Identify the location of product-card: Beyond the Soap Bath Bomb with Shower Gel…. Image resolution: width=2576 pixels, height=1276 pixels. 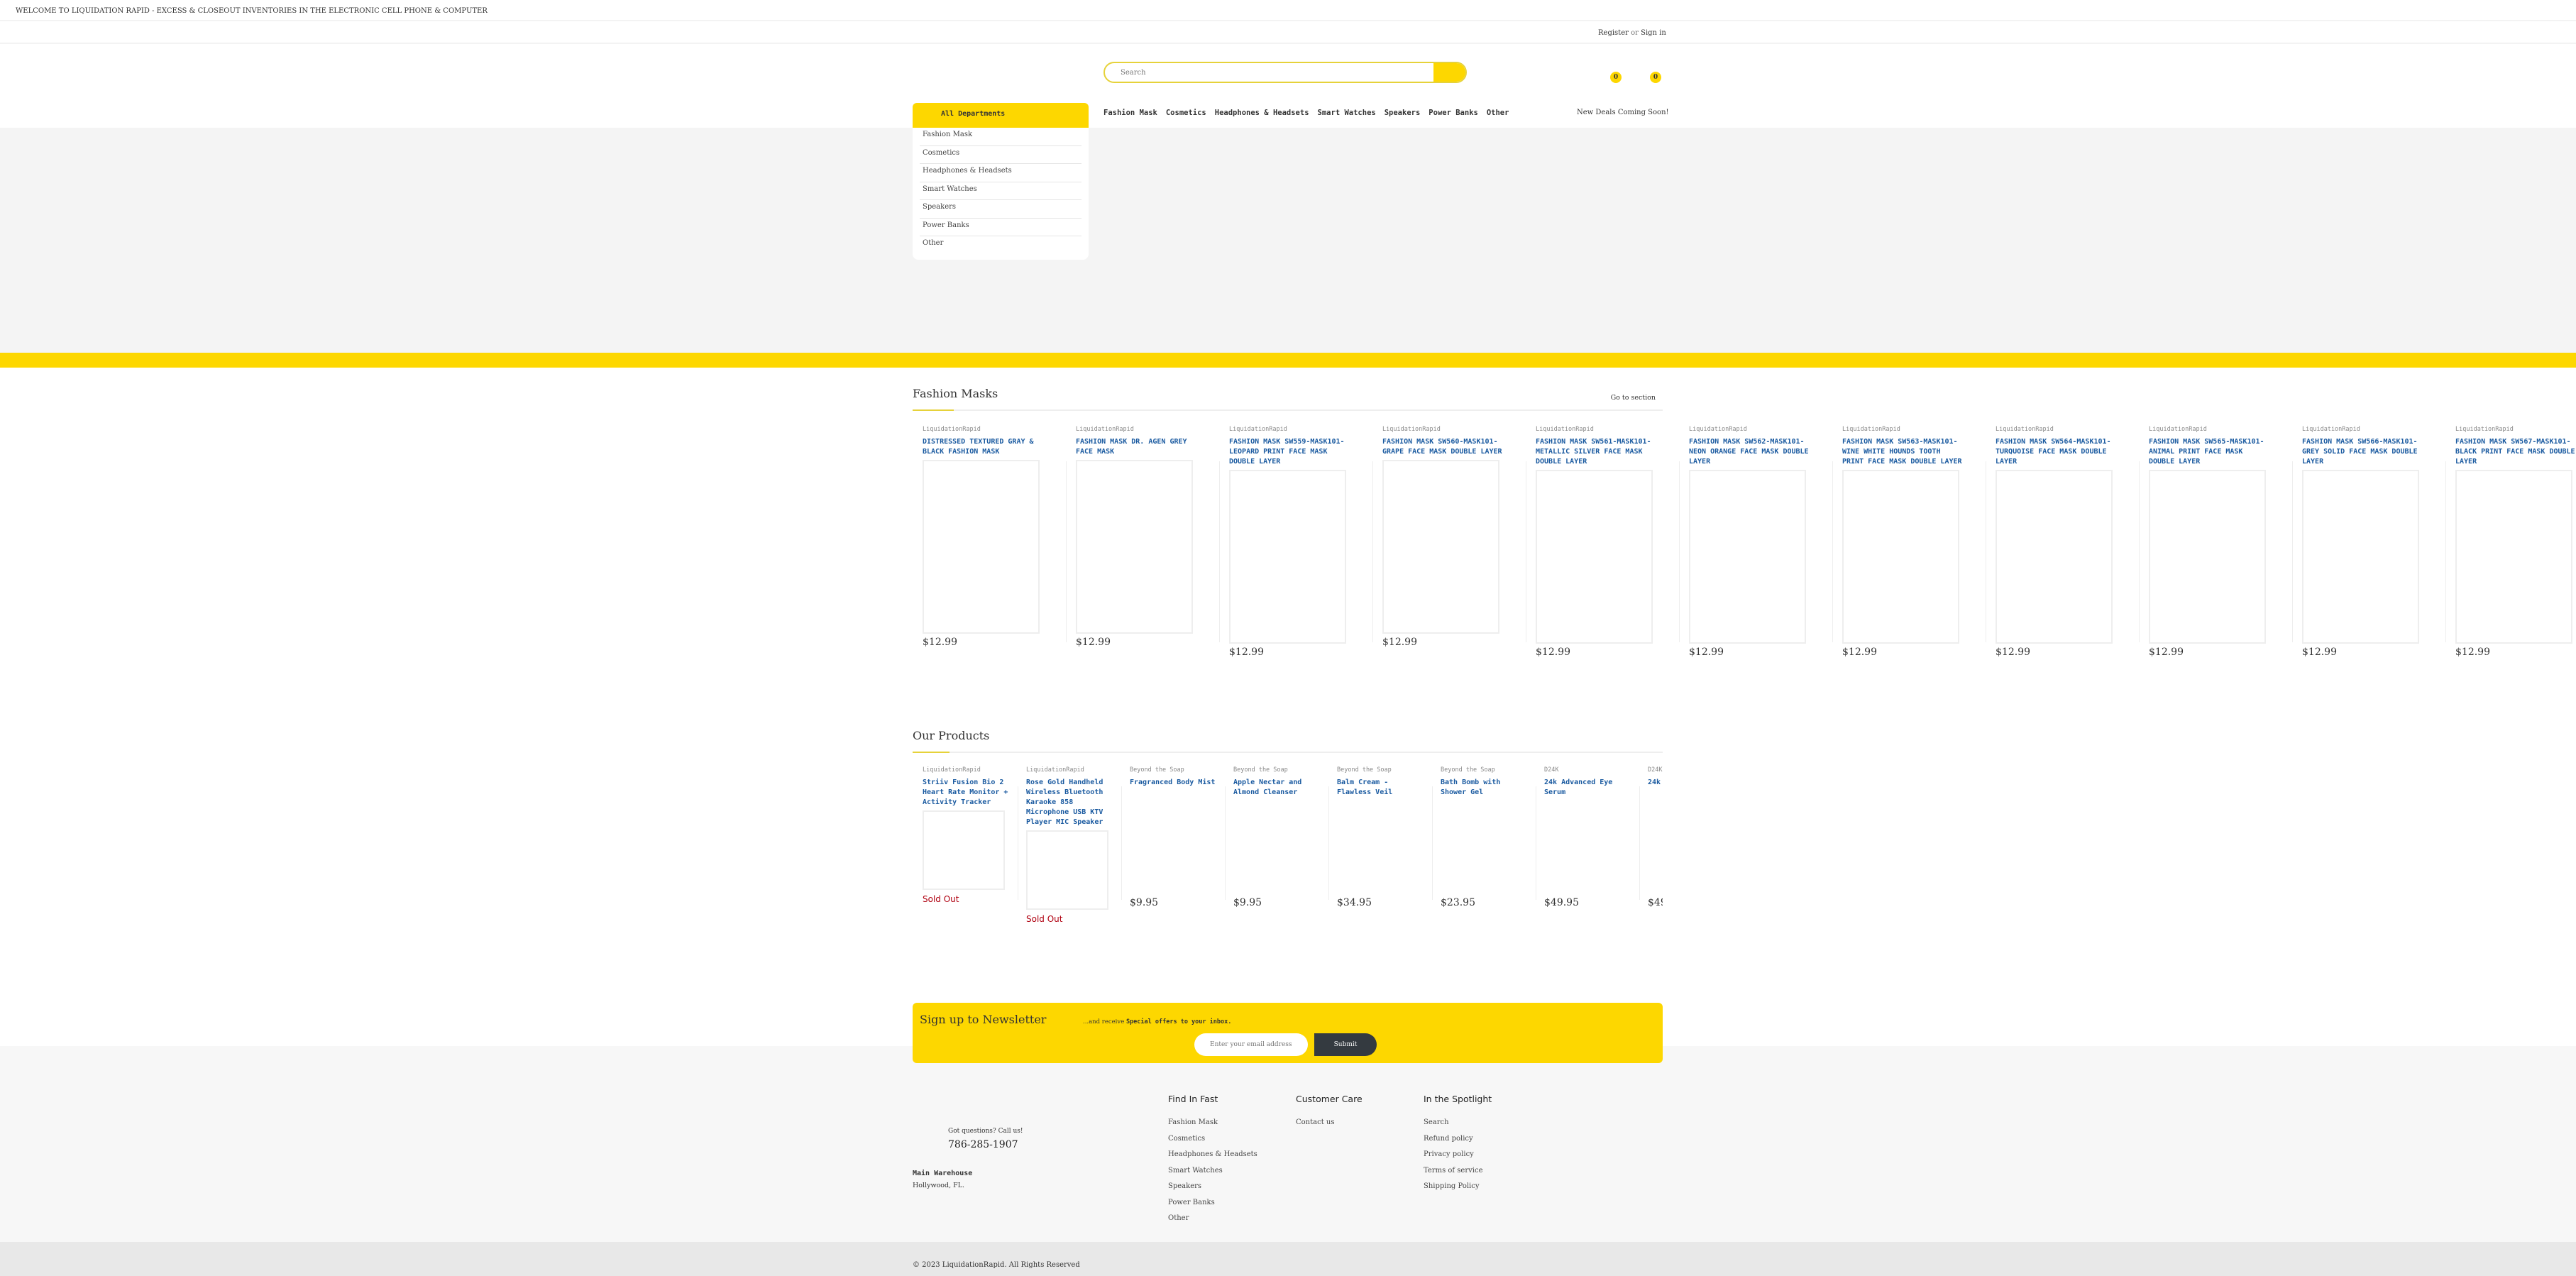
(1484, 852).